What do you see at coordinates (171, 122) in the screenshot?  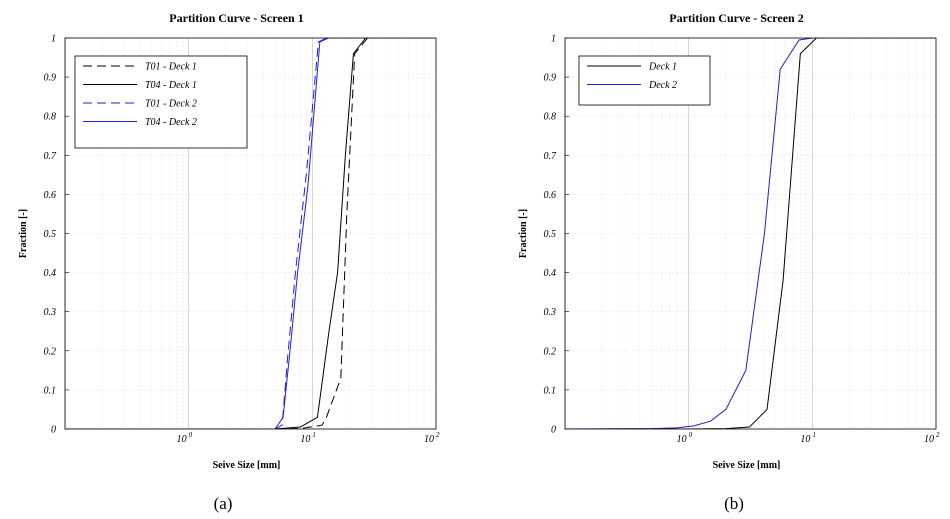 I see `legend-entry-label: T04 - Deck 2` at bounding box center [171, 122].